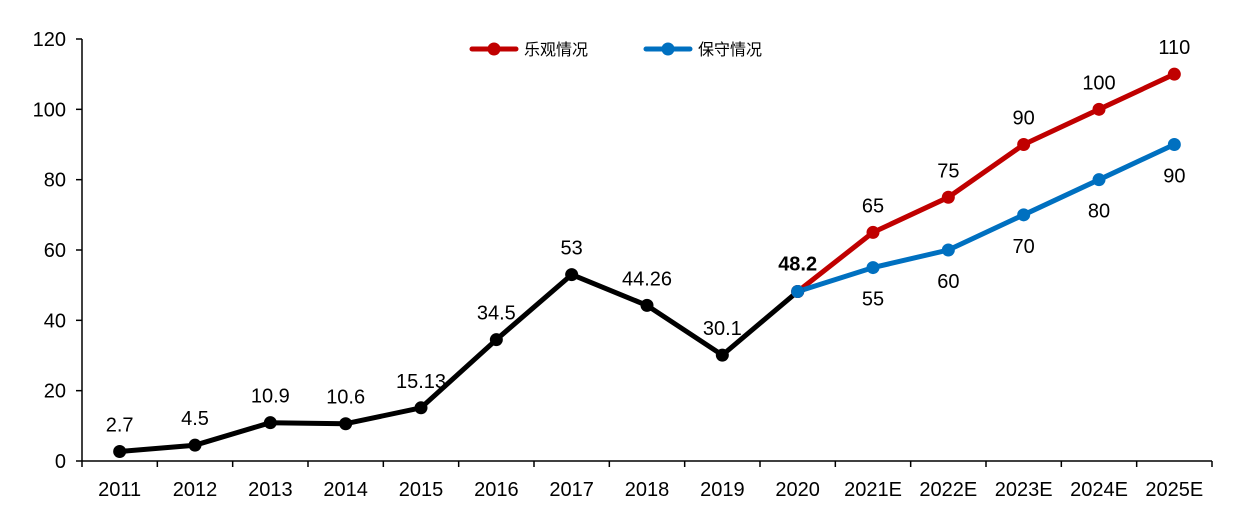  I want to click on x-tick-label: 2018, so click(647, 490).